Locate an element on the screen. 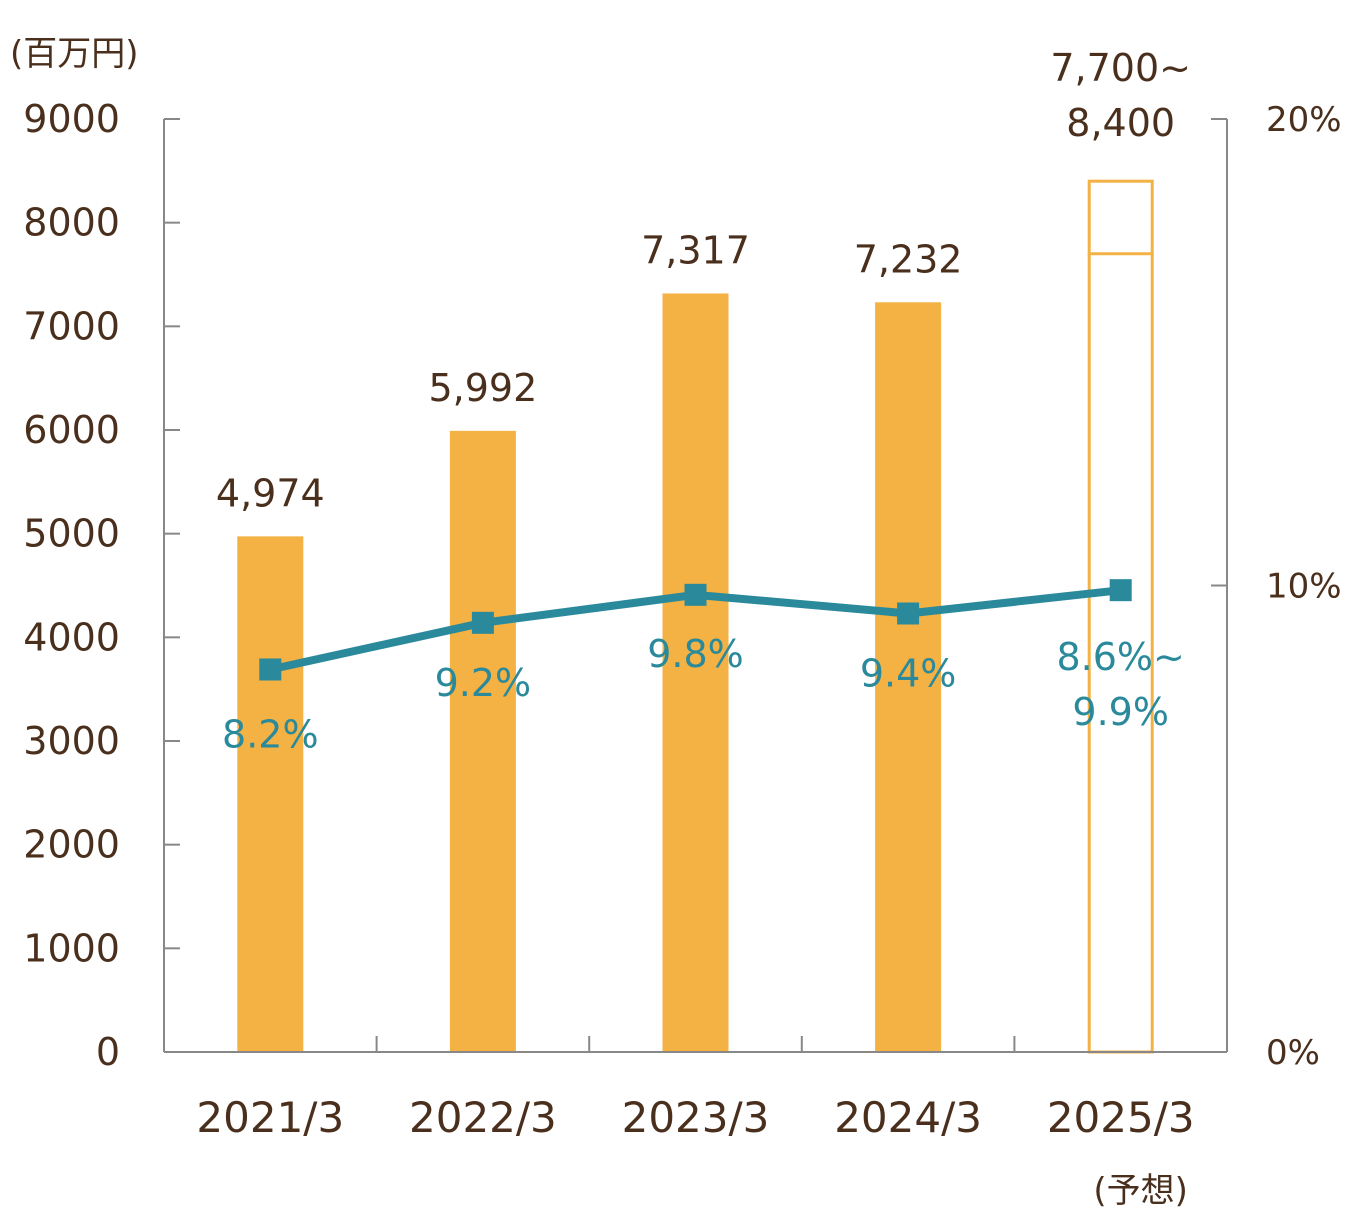  y-right-tick-label: 20% is located at coordinates (1304, 120).